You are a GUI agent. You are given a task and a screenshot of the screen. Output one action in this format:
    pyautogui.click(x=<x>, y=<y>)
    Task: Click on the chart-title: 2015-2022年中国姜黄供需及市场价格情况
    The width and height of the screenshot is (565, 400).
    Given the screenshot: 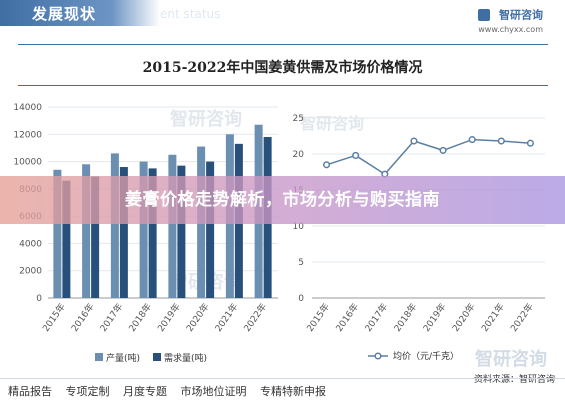 What is the action you would take?
    pyautogui.click(x=282, y=68)
    